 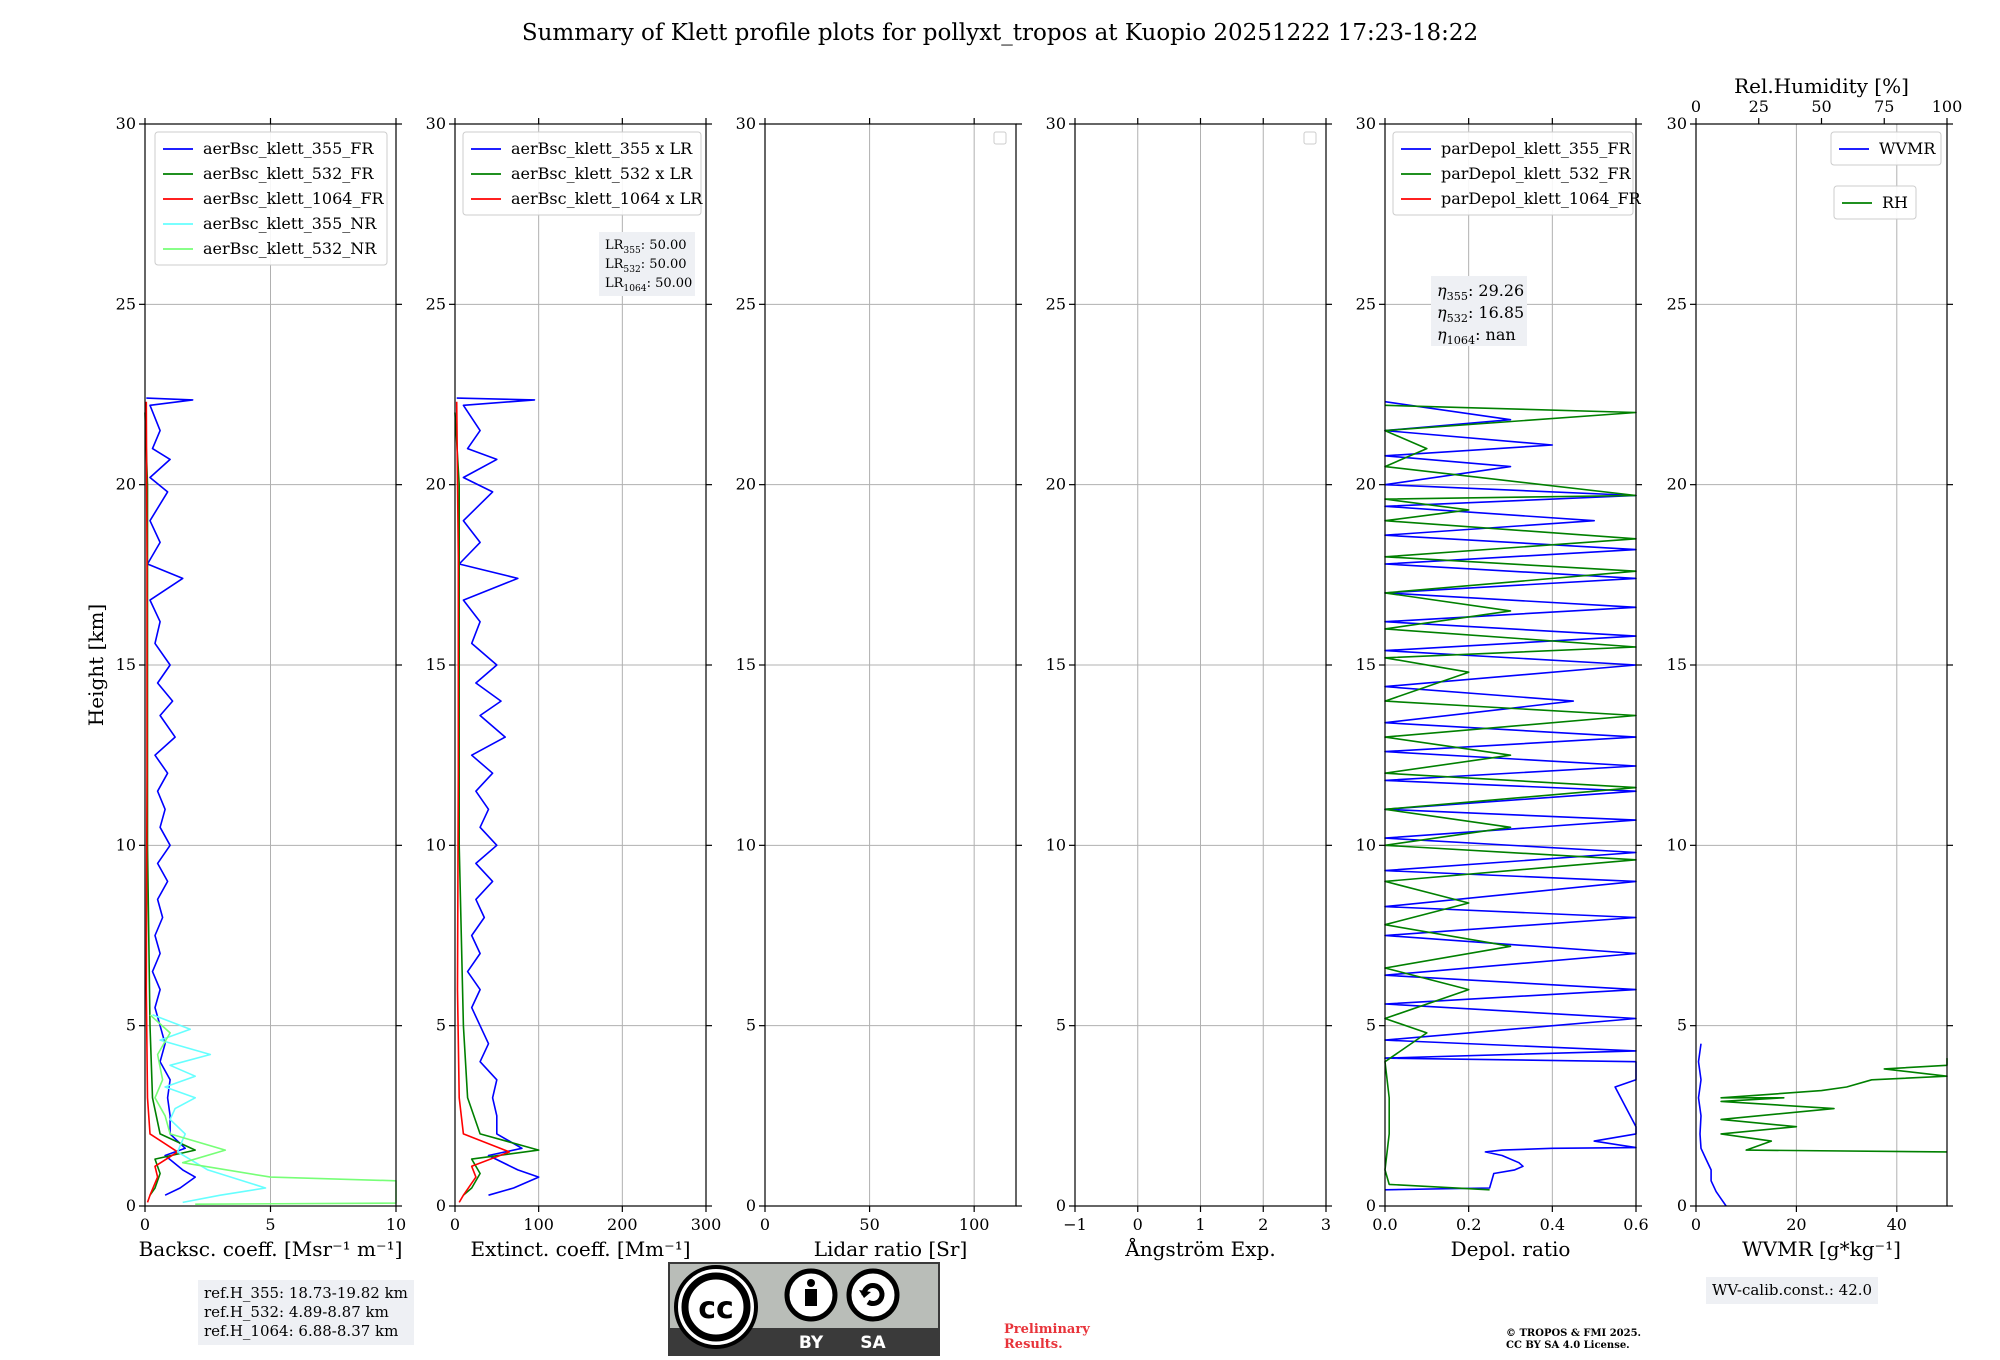 What do you see at coordinates (873, 1343) in the screenshot?
I see `cc-badge-sa: SA` at bounding box center [873, 1343].